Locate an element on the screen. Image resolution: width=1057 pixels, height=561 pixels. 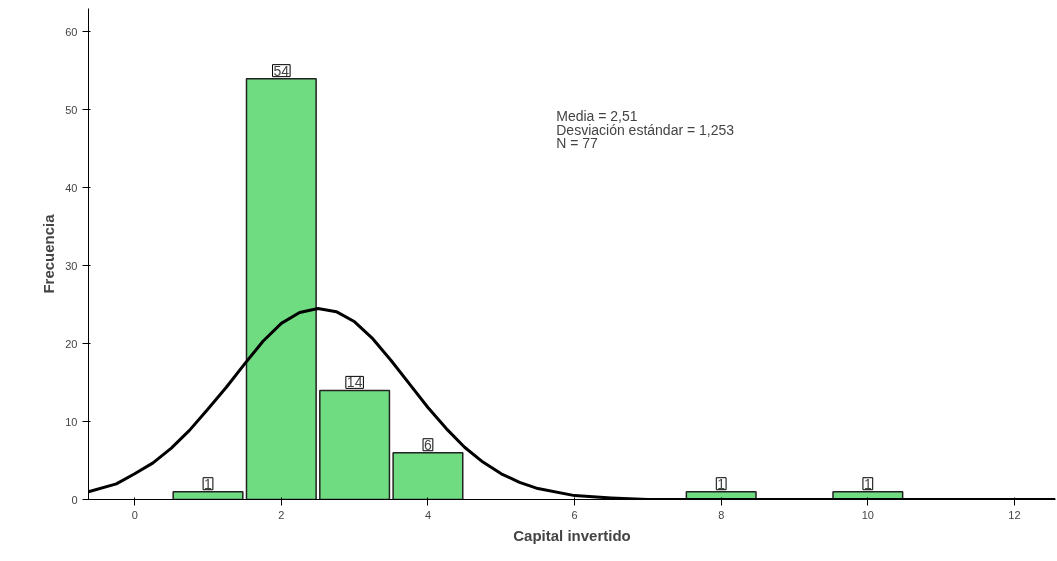
data-label: 14 is located at coordinates (354, 382).